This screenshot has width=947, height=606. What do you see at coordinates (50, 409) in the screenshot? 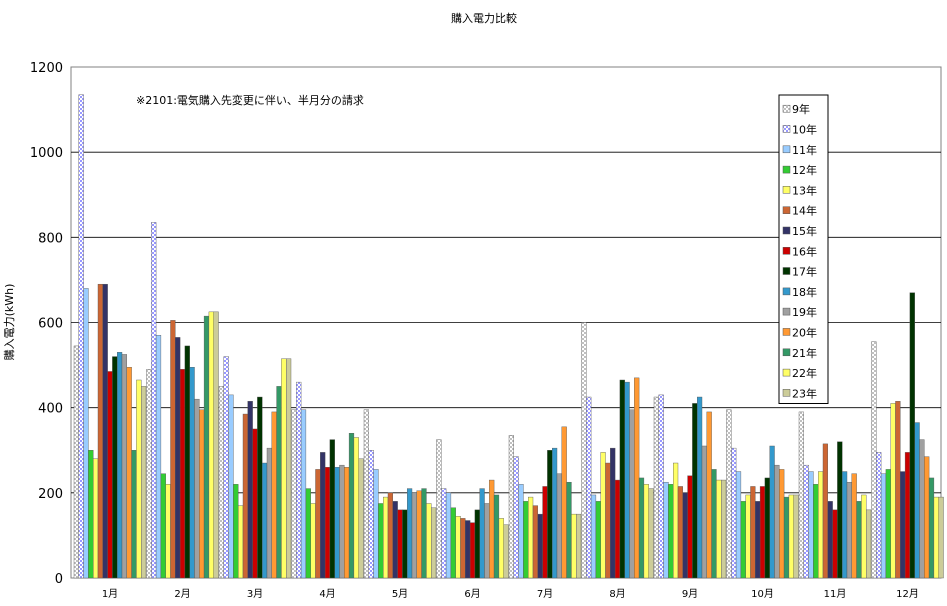
I see `y-tick-label: 400` at bounding box center [50, 409].